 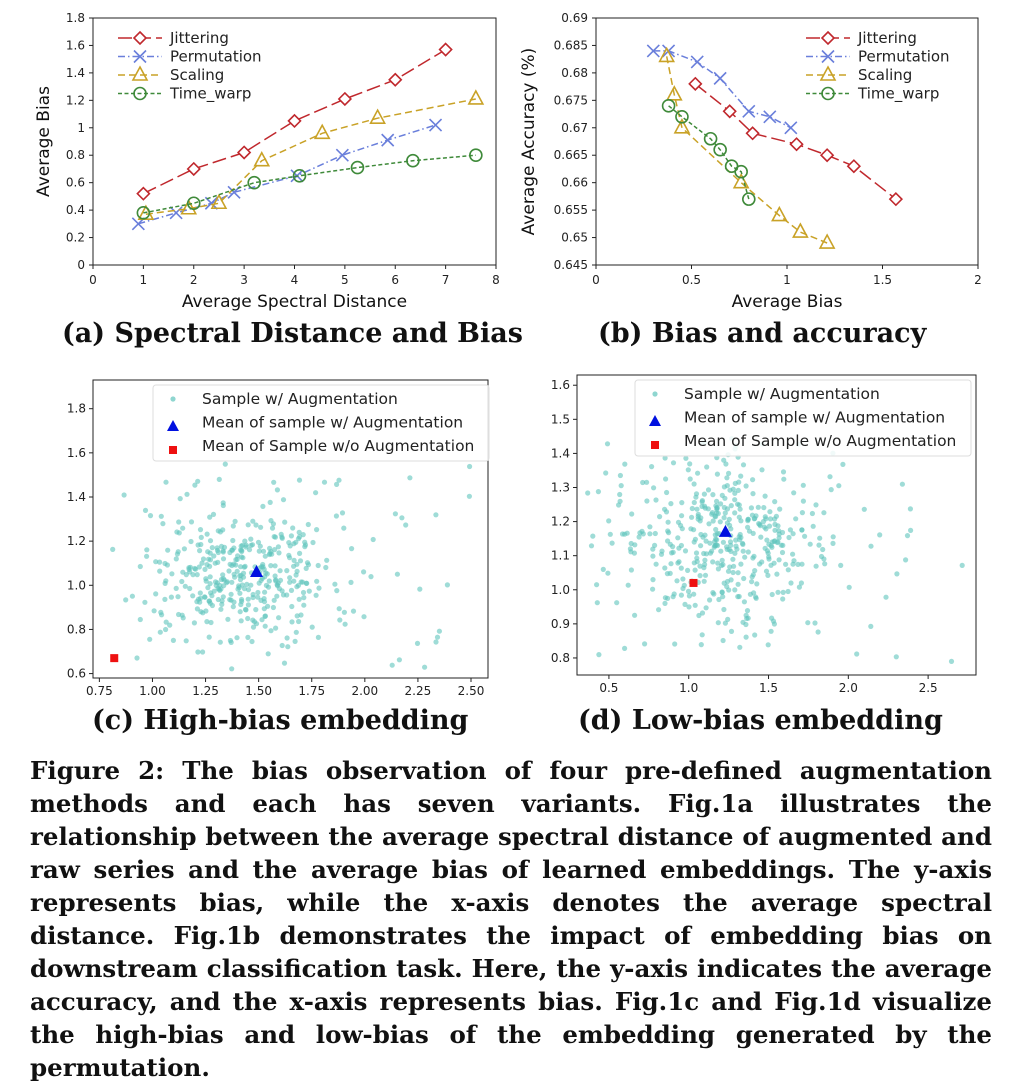 What do you see at coordinates (114, 658) in the screenshot?
I see `mean-without-augmentation-marker` at bounding box center [114, 658].